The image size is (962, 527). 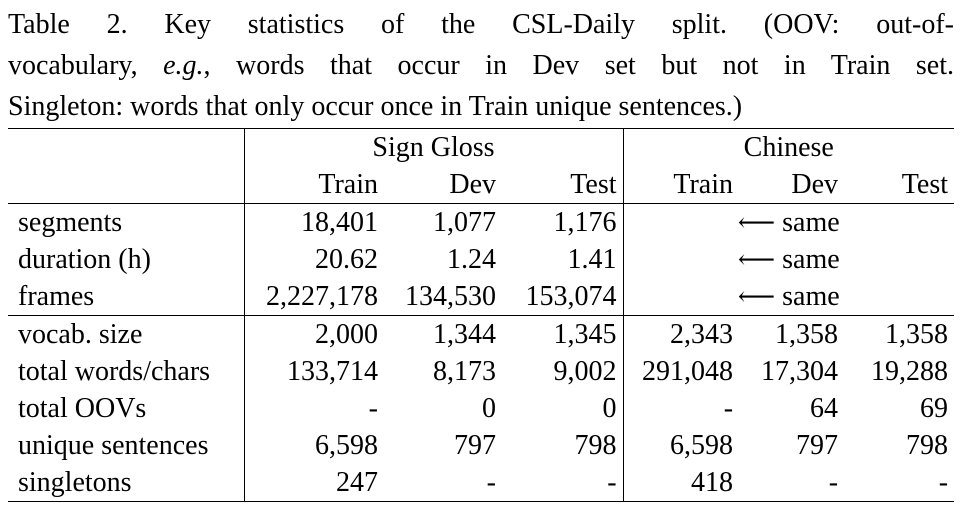 What do you see at coordinates (314, 222) in the screenshot?
I see `cell: 18,401` at bounding box center [314, 222].